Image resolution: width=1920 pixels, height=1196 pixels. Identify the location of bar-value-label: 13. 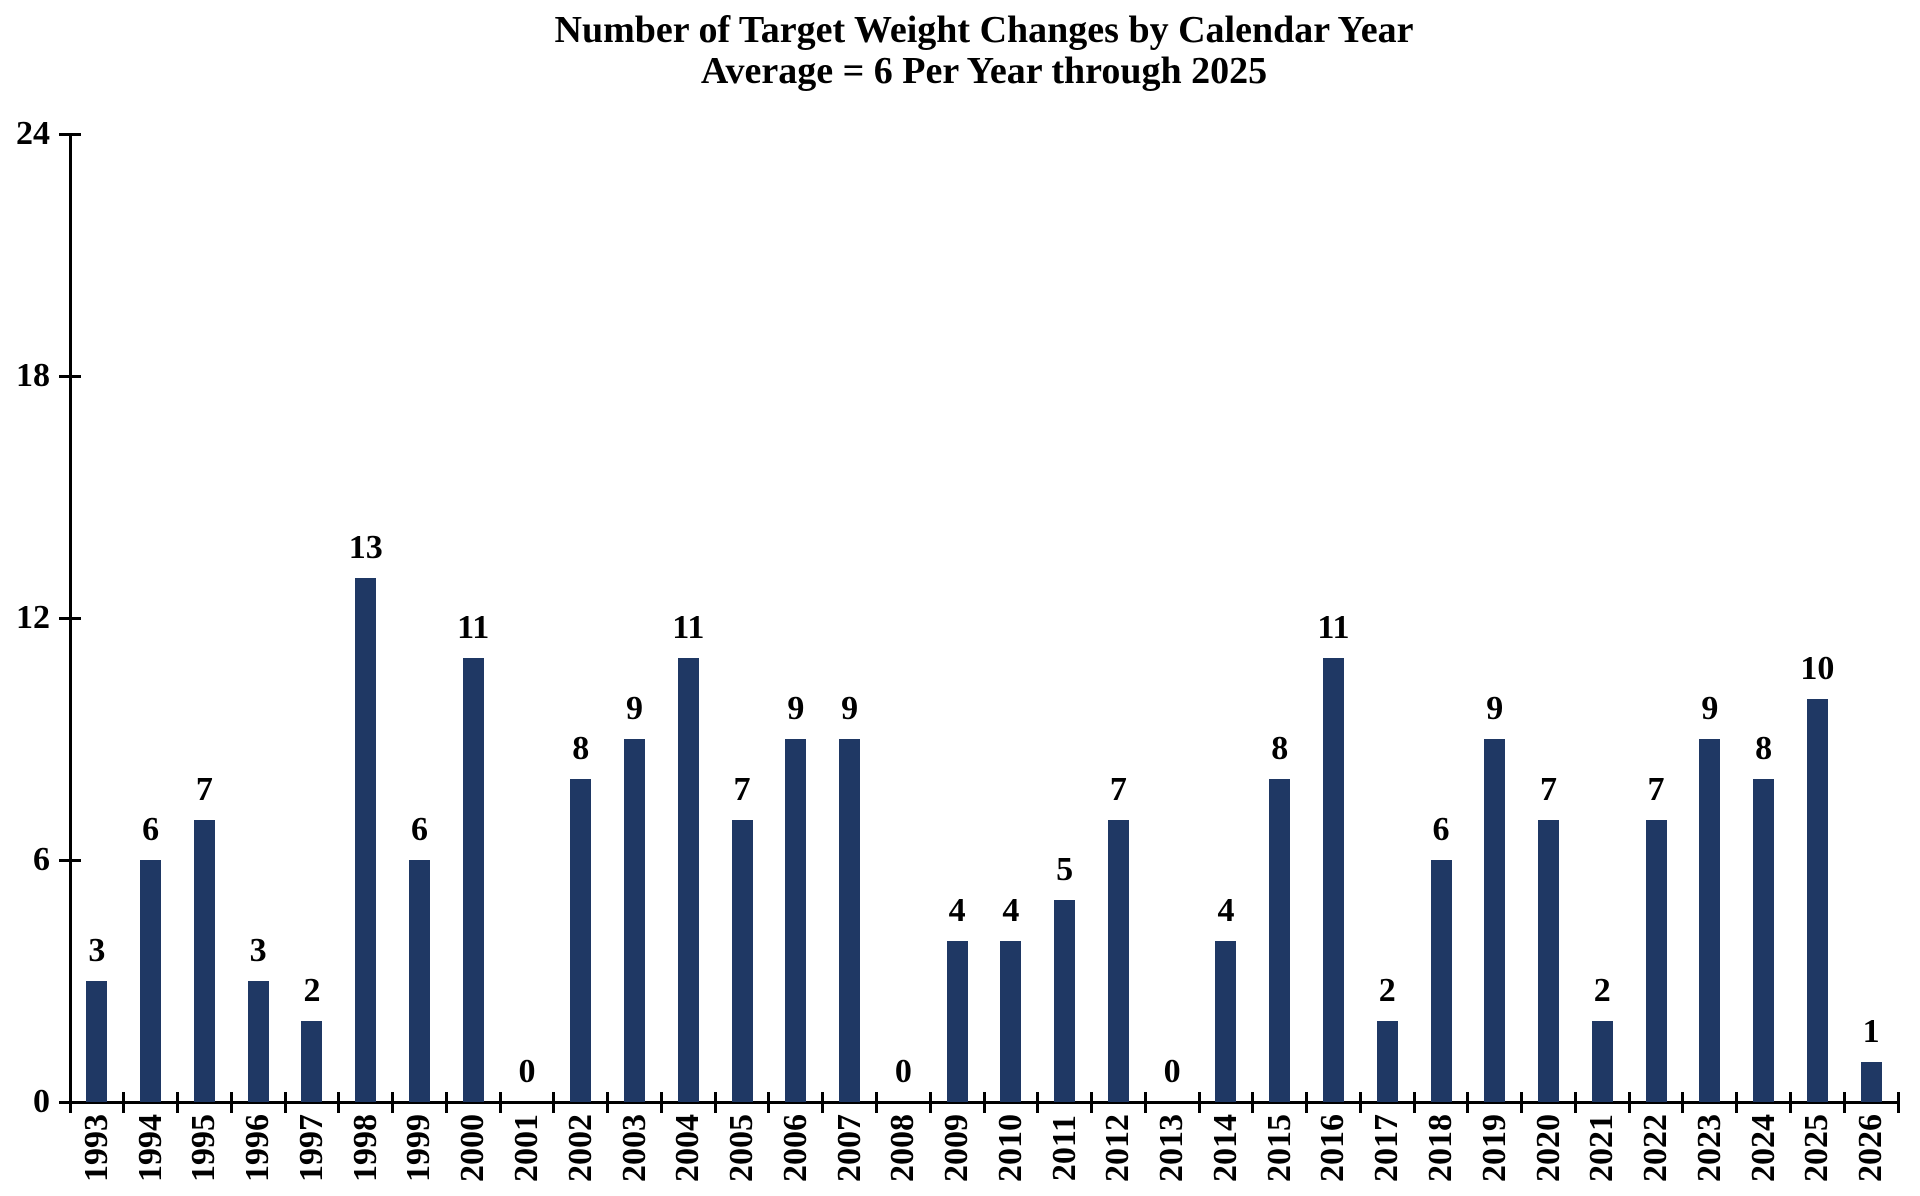
(365, 547).